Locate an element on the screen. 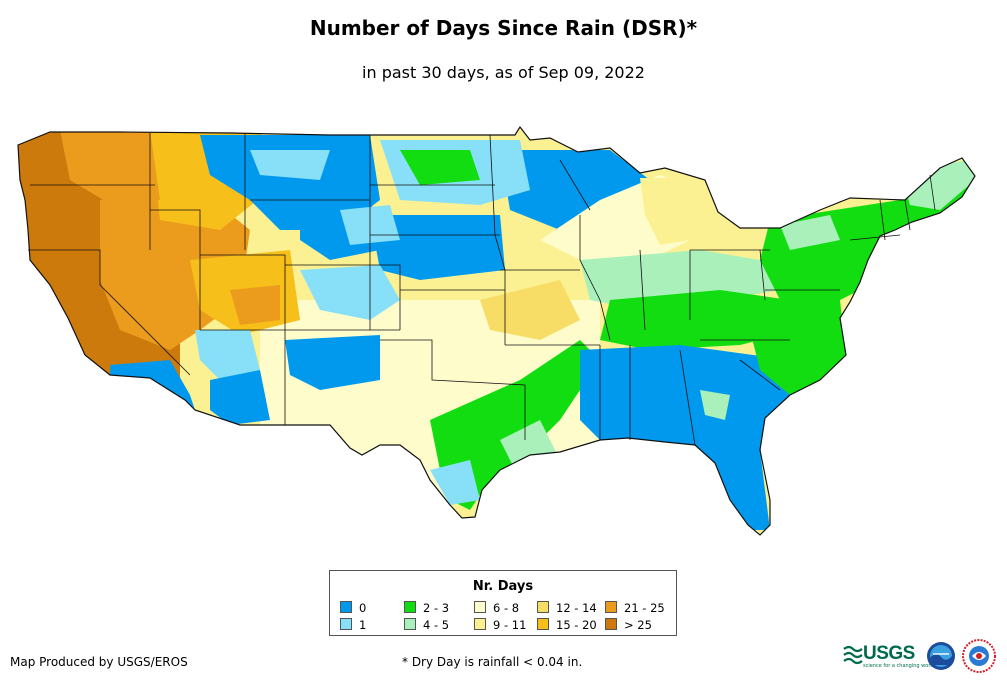  legend-item-2: 2 - 3 is located at coordinates (426, 608).